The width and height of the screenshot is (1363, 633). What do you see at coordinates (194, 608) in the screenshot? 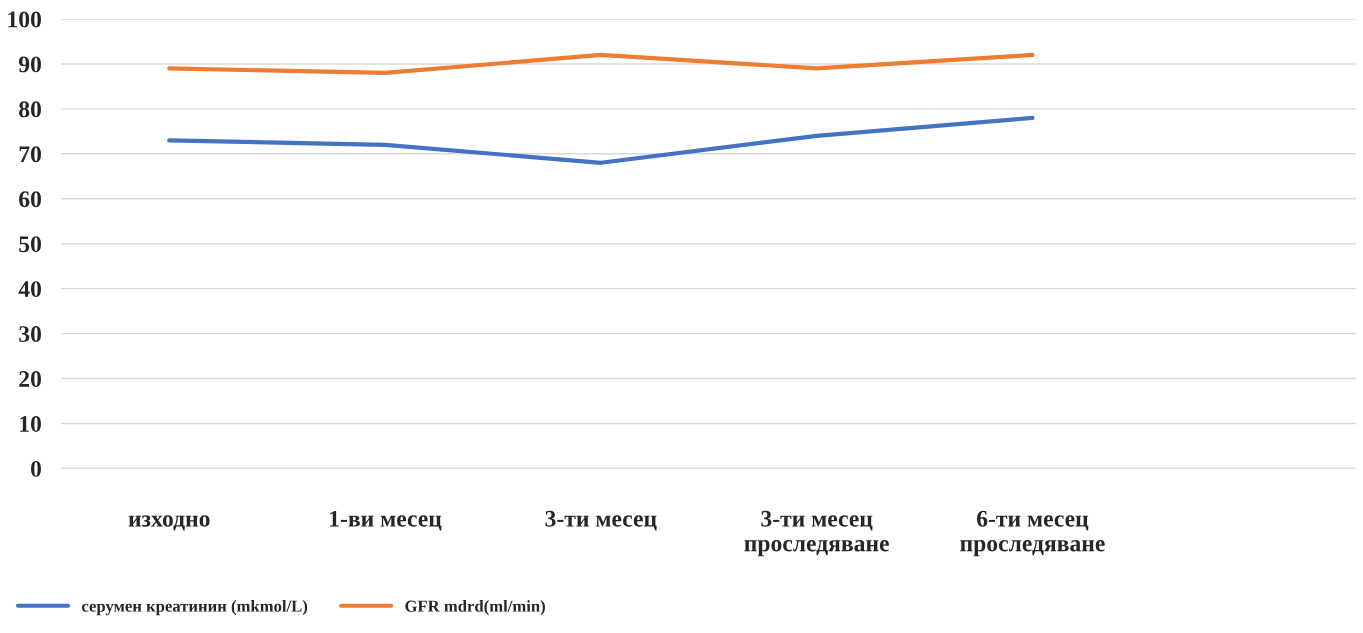
I see `legend-label: серумен креатинин (mkmol/L)` at bounding box center [194, 608].